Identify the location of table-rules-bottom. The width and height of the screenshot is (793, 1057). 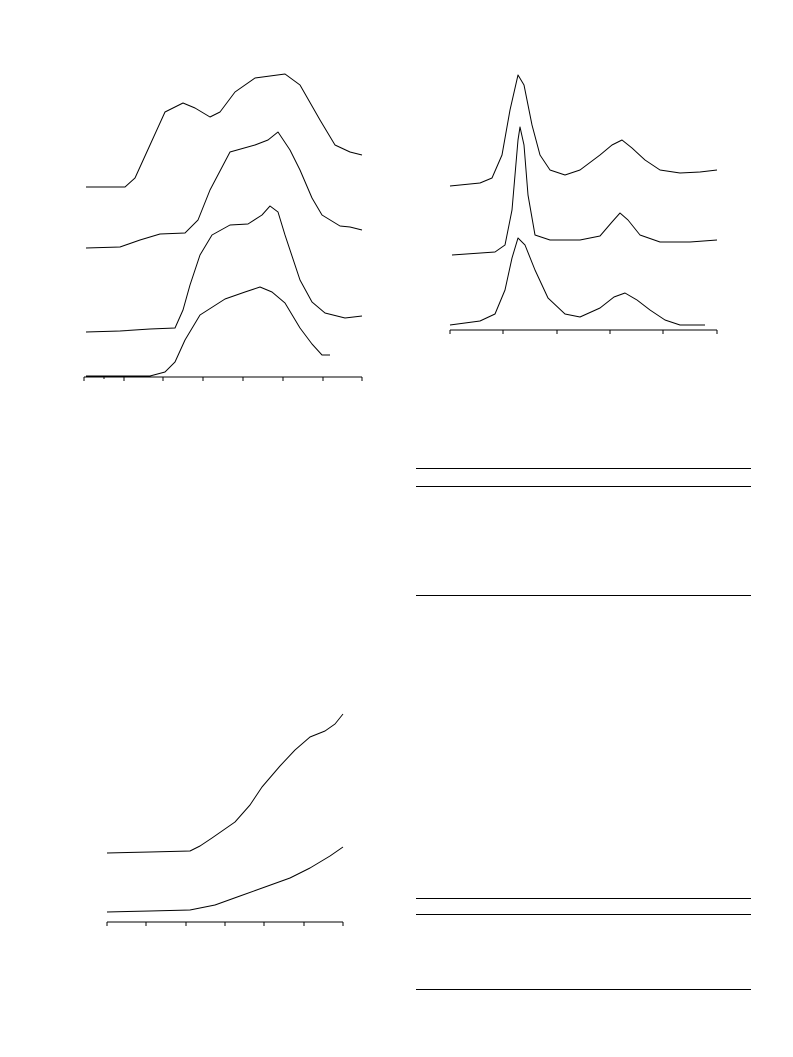
(583, 944).